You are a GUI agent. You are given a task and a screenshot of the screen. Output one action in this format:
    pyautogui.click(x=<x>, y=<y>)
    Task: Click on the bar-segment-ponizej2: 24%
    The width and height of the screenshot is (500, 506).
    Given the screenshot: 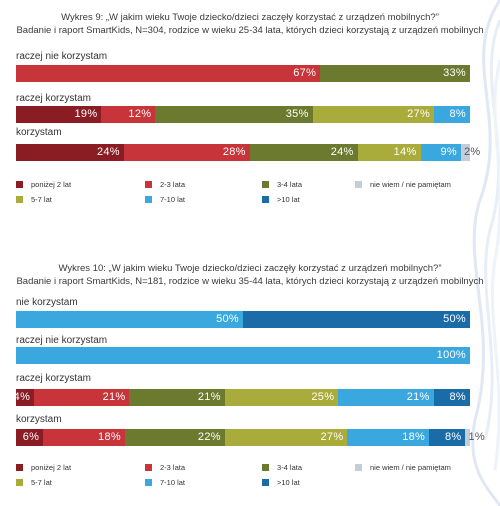 What is the action you would take?
    pyautogui.click(x=70, y=152)
    